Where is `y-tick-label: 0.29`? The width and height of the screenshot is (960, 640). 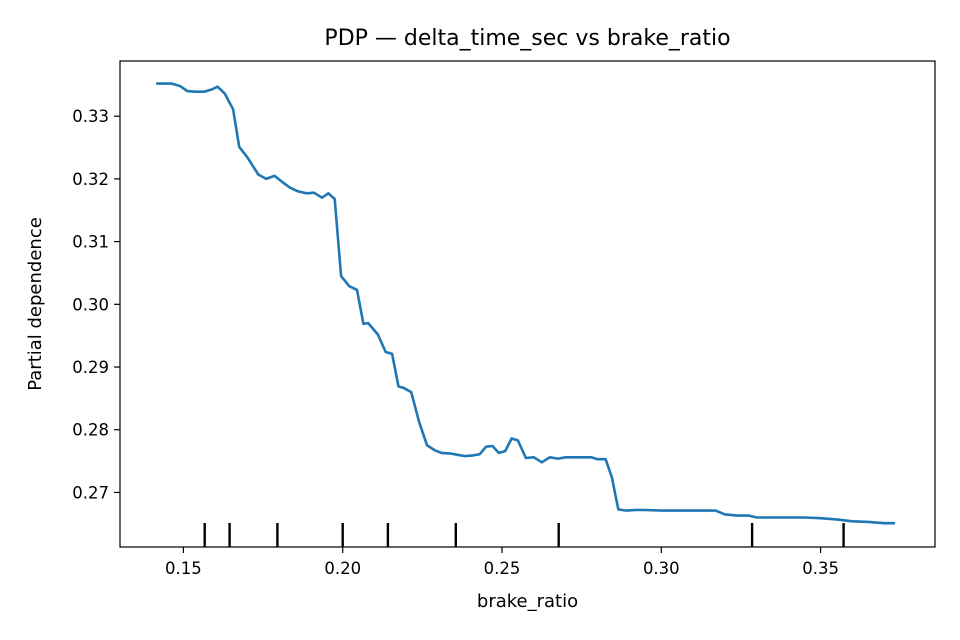 y-tick-label: 0.29 is located at coordinates (90, 367).